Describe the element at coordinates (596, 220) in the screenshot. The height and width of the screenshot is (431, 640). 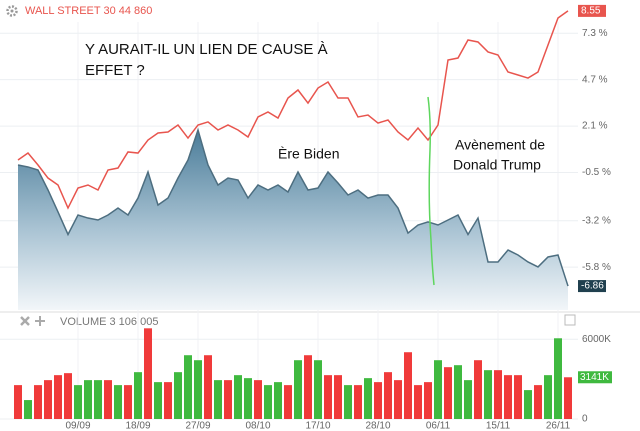
I see `y-tick-label: -3.2 %` at that location.